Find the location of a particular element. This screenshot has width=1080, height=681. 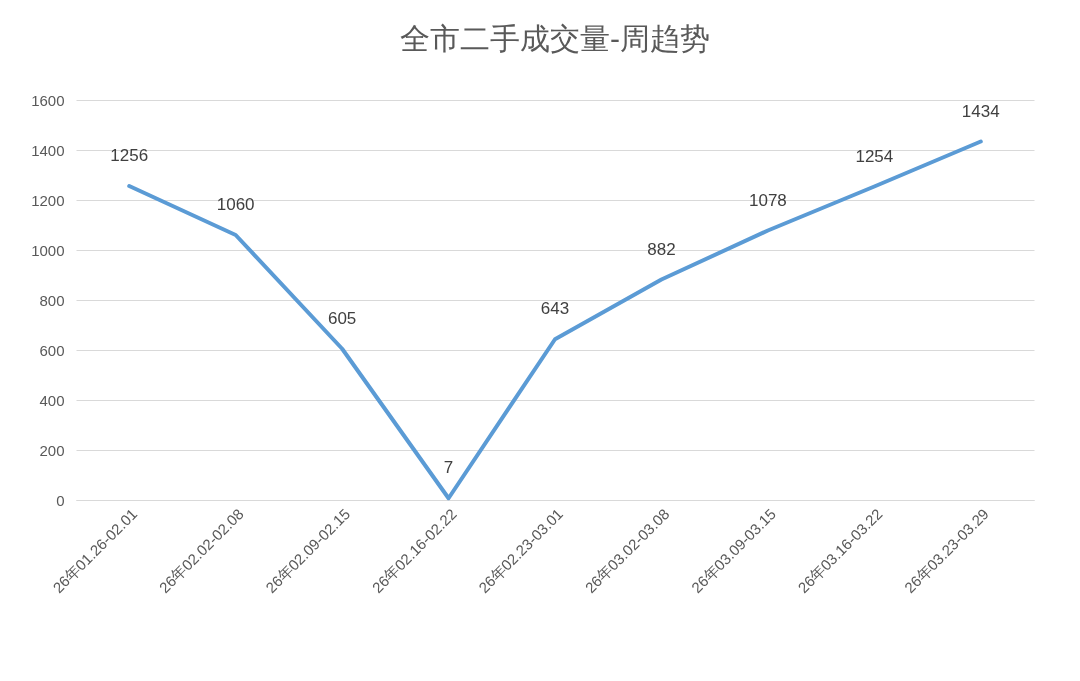

y-tick-label: 800 is located at coordinates (52, 300).